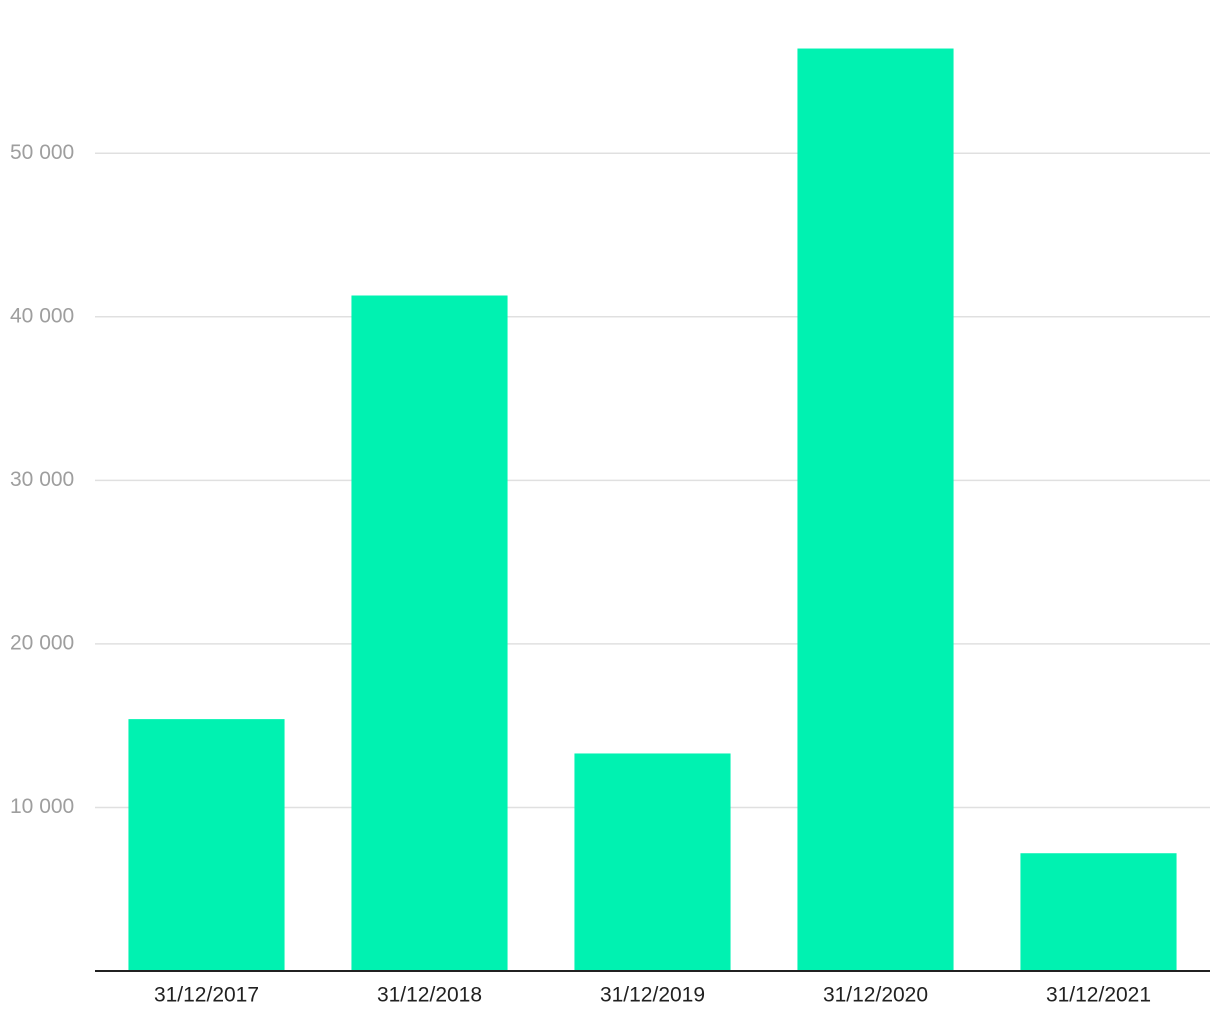 This screenshot has width=1220, height=1020. Describe the element at coordinates (206, 995) in the screenshot. I see `x-tick-label: 31/12/2017` at that location.